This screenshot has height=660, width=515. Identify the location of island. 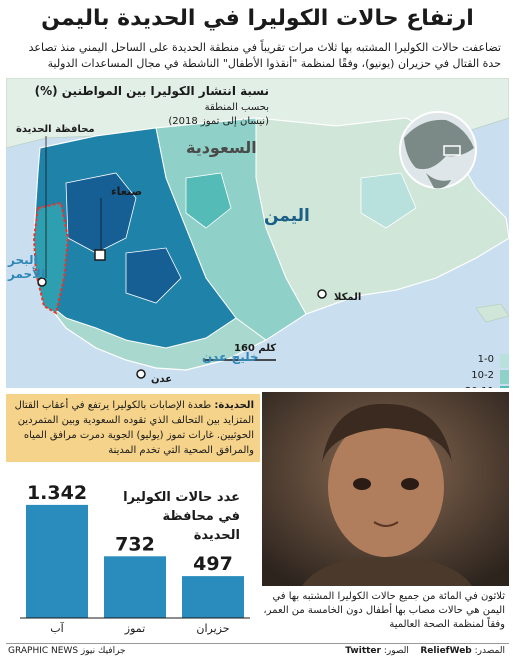
(492, 313).